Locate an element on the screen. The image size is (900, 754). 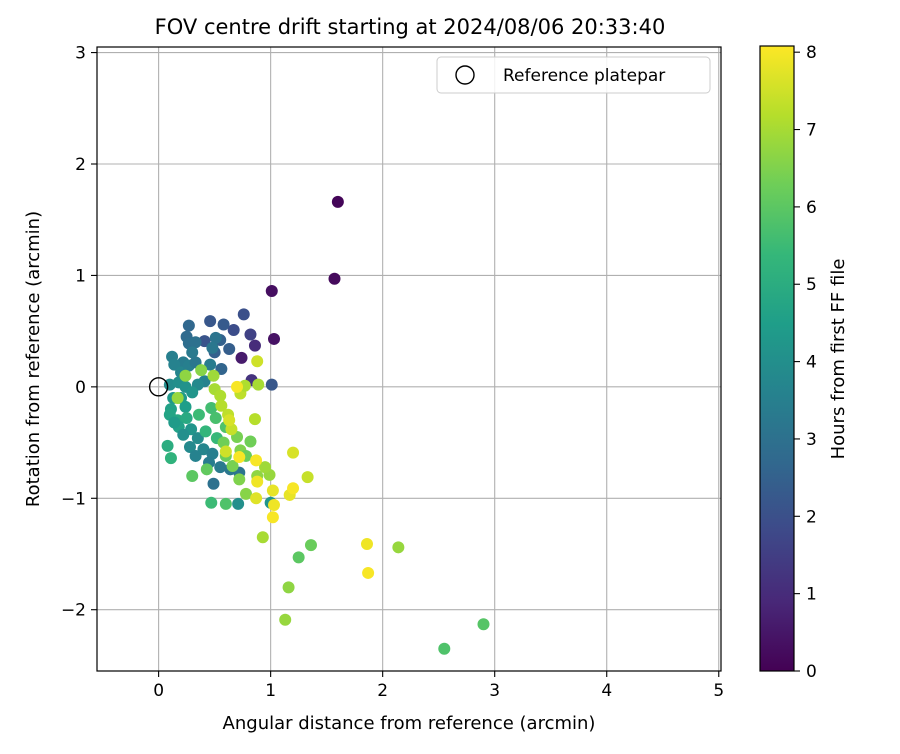
colorbar-gradient is located at coordinates (777, 358).